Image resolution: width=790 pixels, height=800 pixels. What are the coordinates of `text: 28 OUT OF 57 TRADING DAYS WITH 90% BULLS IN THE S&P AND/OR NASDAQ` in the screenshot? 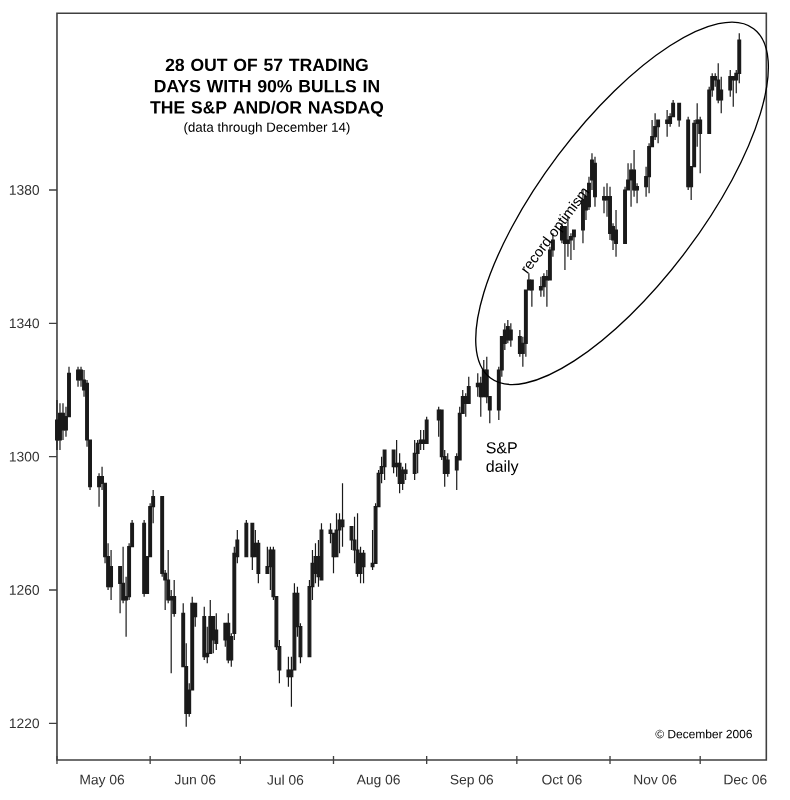 It's located at (267, 87).